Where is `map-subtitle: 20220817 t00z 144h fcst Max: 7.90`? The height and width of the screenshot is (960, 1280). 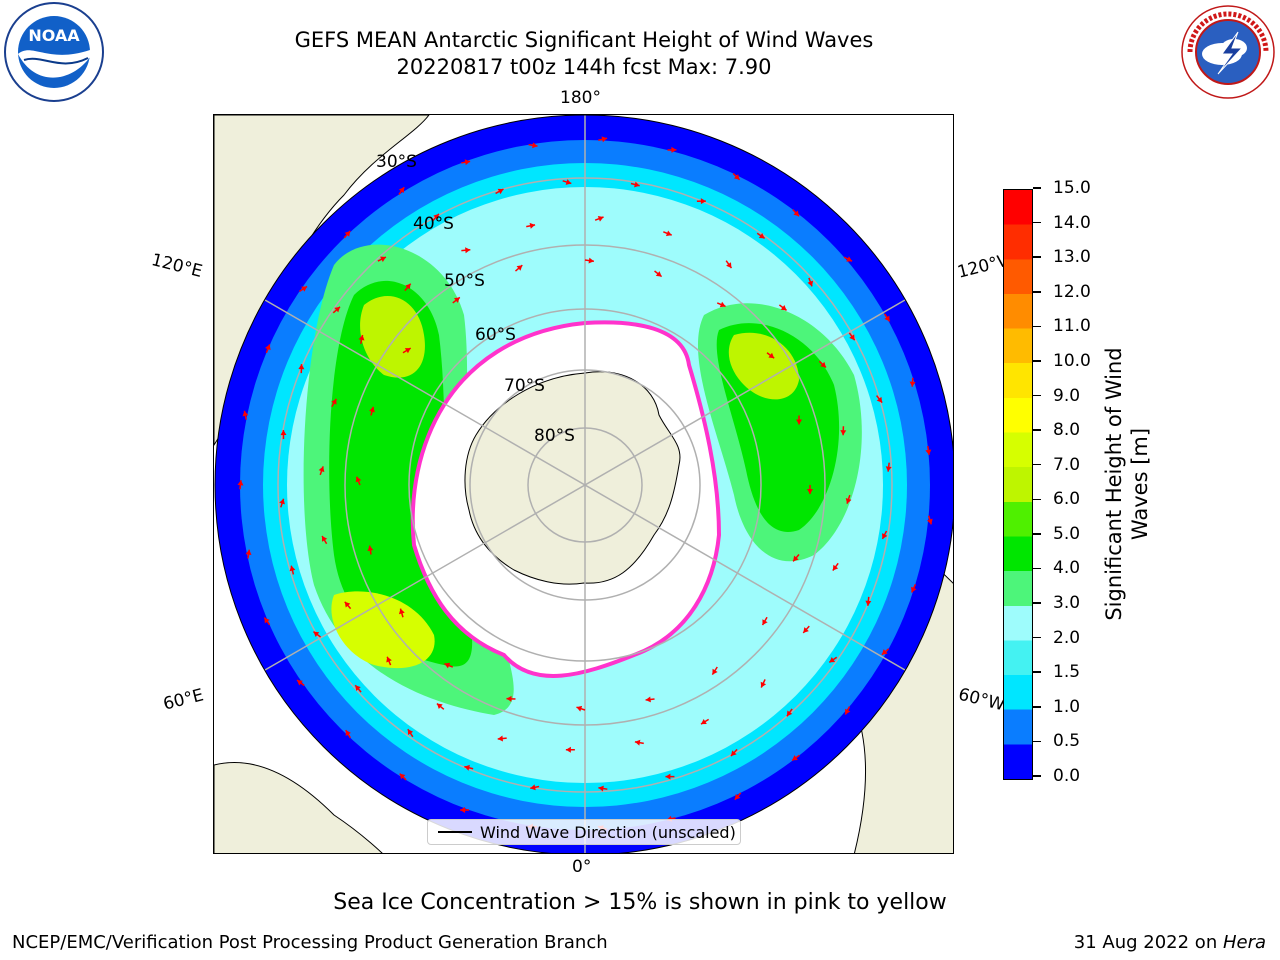
map-subtitle: 20220817 t00z 144h fcst Max: 7.90 is located at coordinates (584, 67).